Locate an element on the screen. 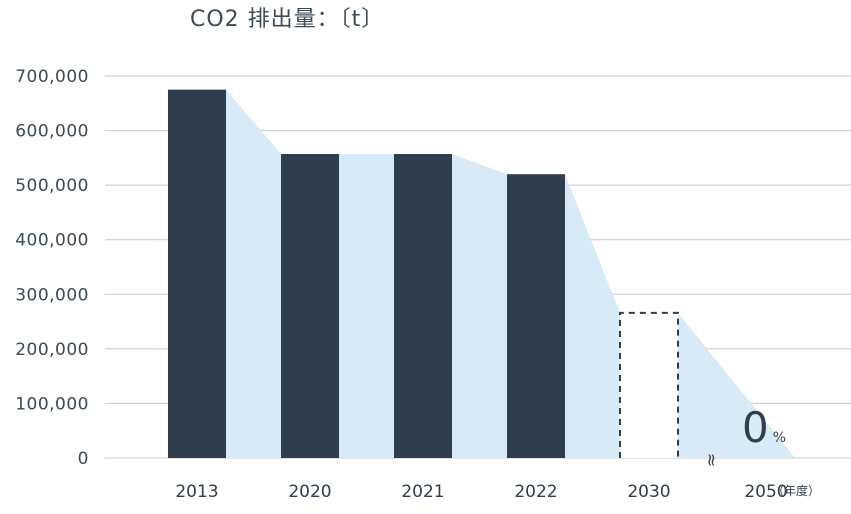  x-tick-label: 2022 is located at coordinates (535, 492).